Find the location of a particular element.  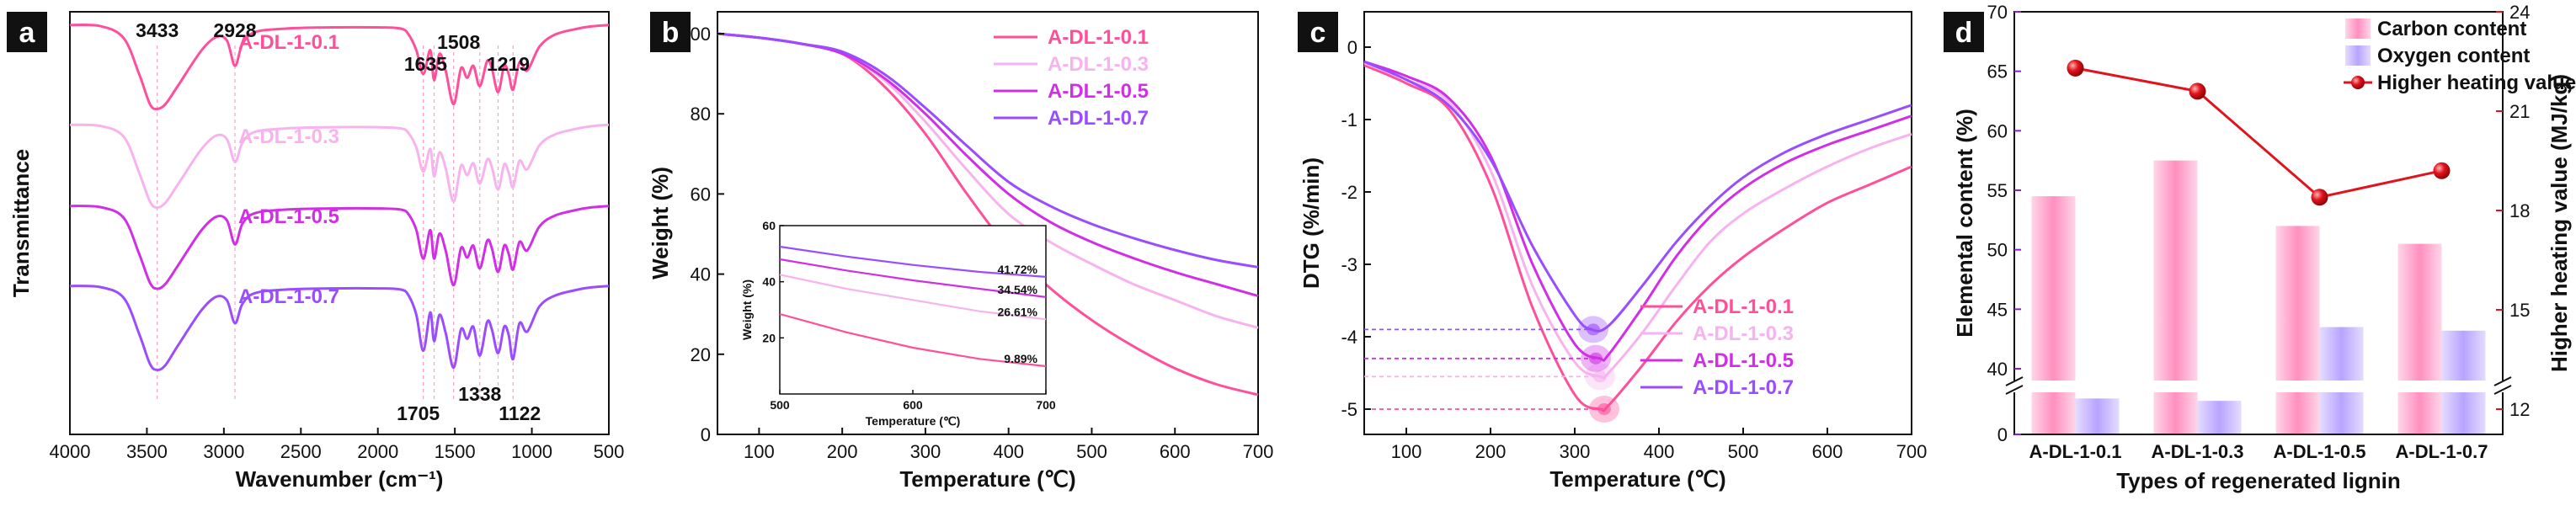

y-tick-label: 0 is located at coordinates (1352, 48).